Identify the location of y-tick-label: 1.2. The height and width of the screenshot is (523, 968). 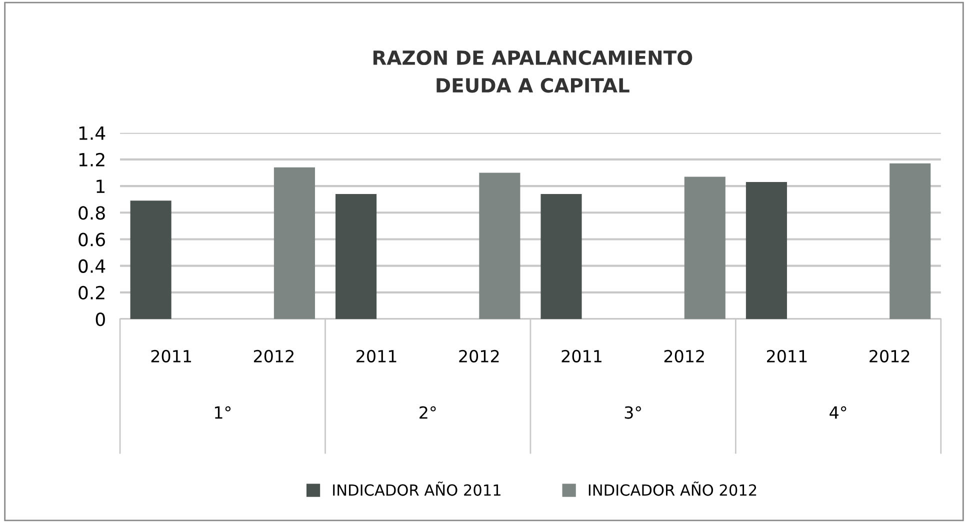
(91, 159).